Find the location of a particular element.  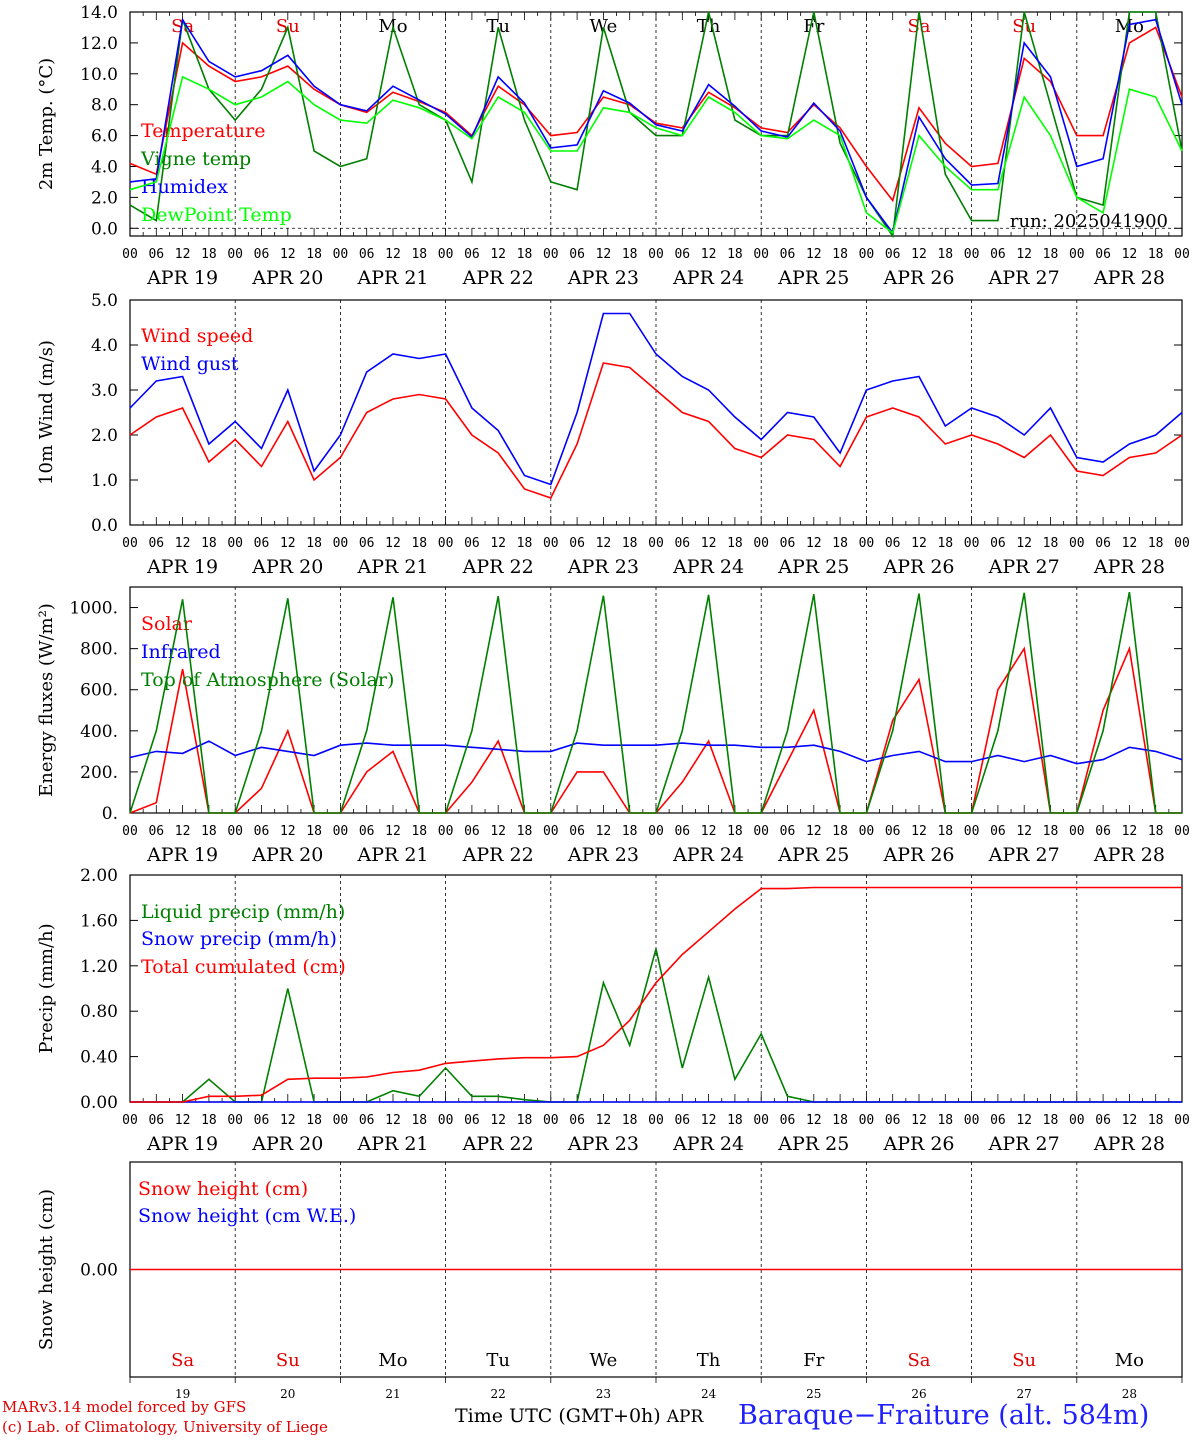

legend-entry: Vigne temp is located at coordinates (195, 159).